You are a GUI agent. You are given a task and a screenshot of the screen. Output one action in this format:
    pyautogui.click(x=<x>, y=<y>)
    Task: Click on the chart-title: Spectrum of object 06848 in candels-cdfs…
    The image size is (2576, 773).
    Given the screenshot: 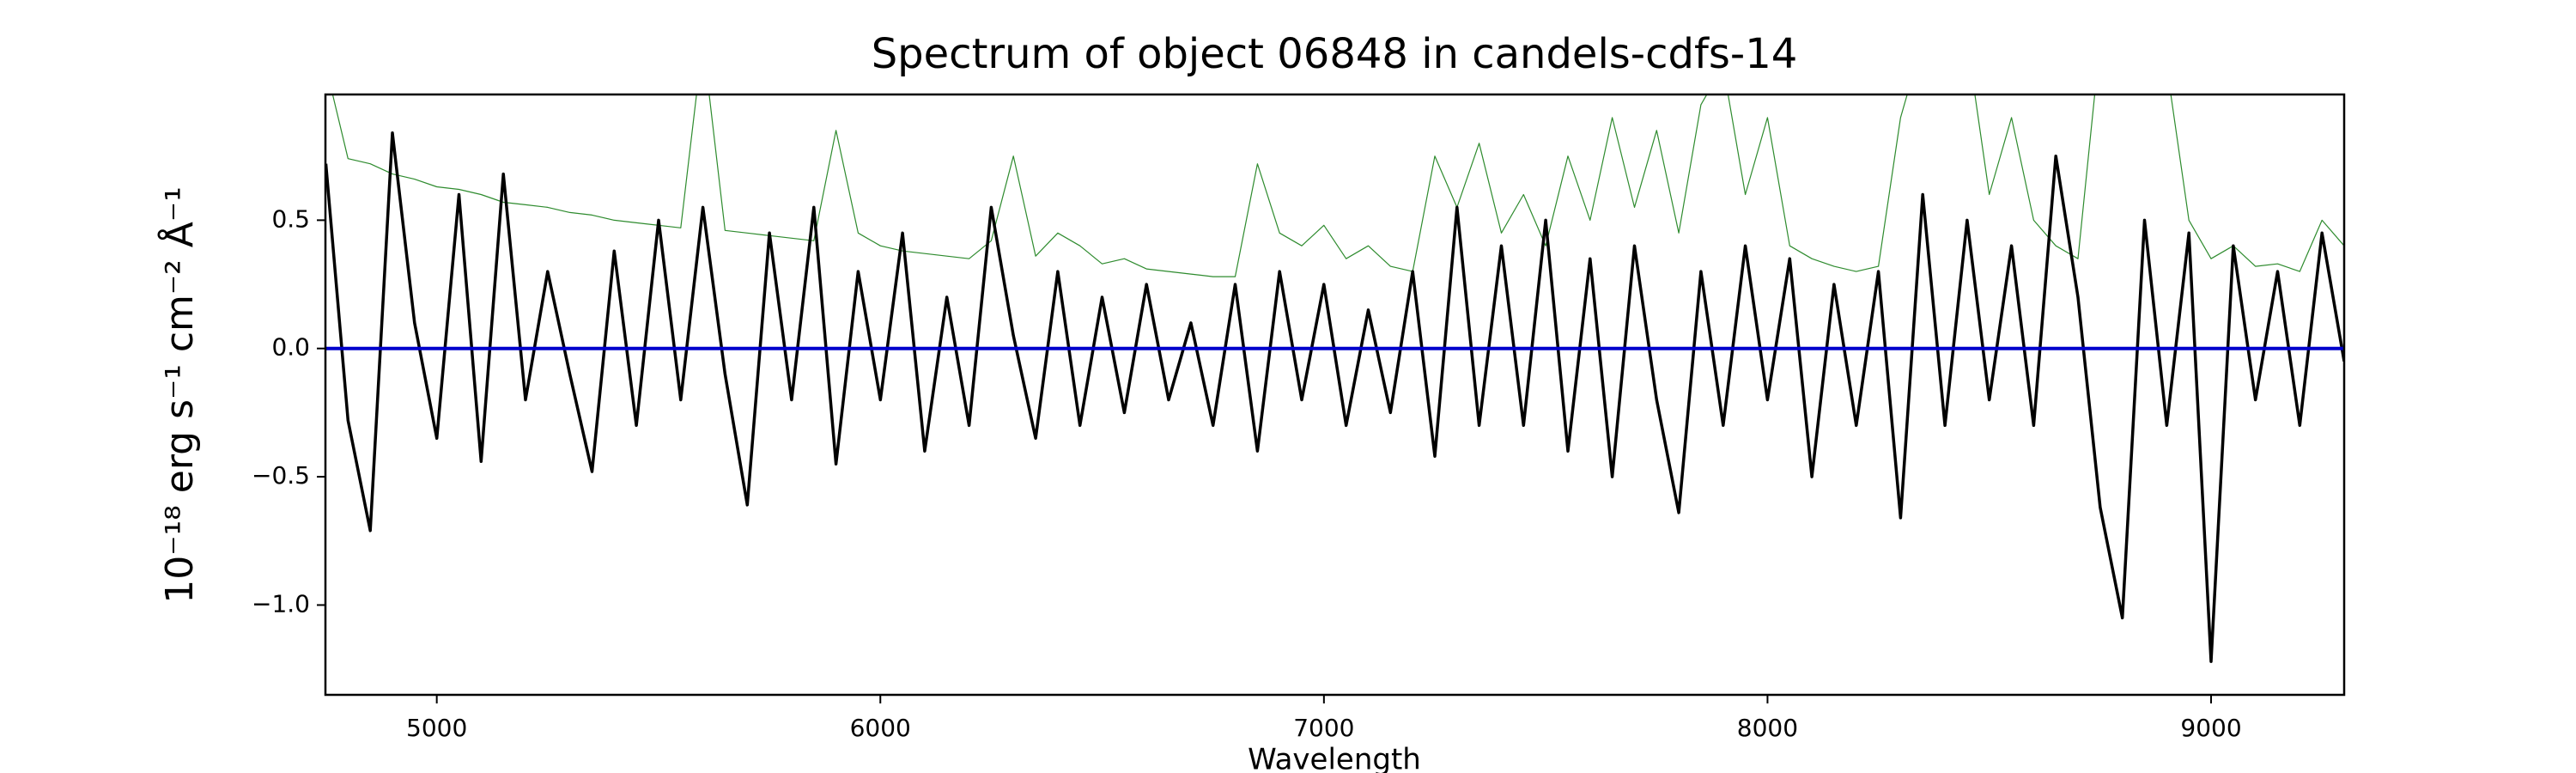 What is the action you would take?
    pyautogui.click(x=1335, y=54)
    